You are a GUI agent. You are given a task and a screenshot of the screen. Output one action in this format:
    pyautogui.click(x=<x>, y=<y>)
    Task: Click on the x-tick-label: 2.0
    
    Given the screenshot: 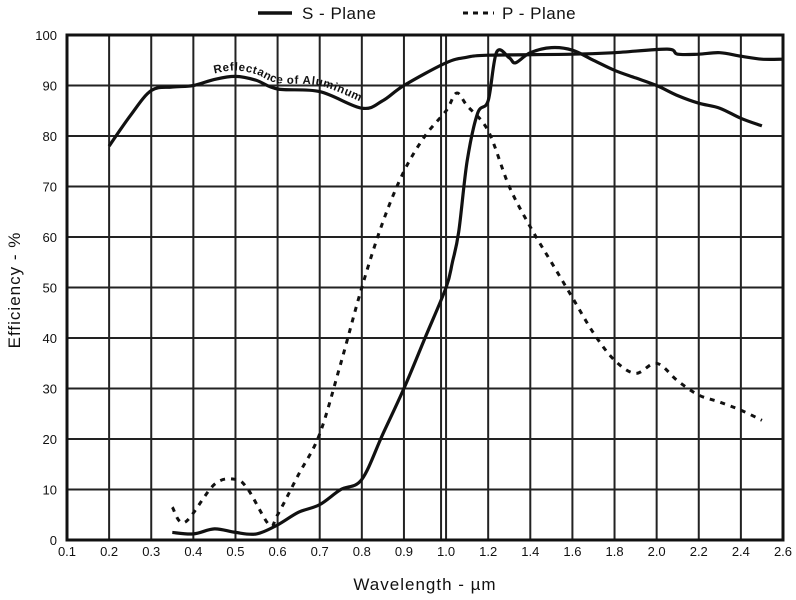 What is the action you would take?
    pyautogui.click(x=657, y=551)
    